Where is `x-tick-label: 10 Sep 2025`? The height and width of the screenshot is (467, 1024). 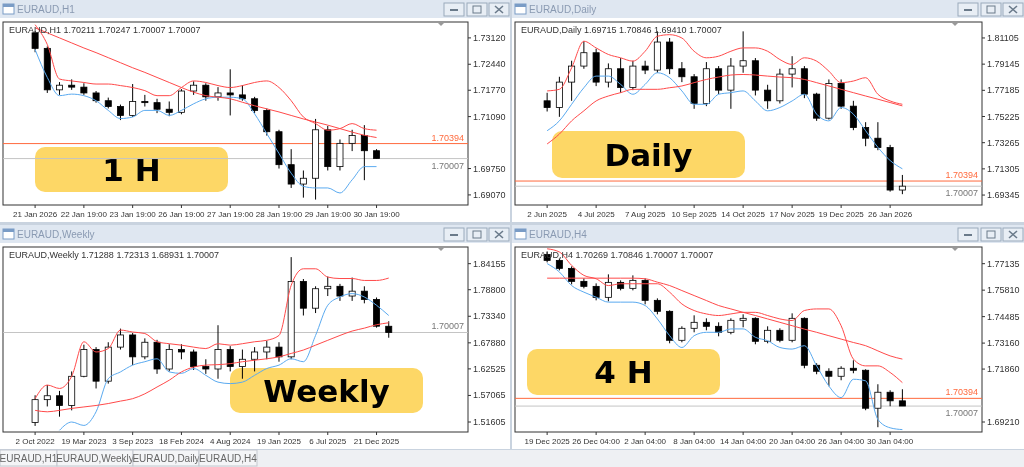 x-tick-label: 10 Sep 2025 is located at coordinates (694, 214).